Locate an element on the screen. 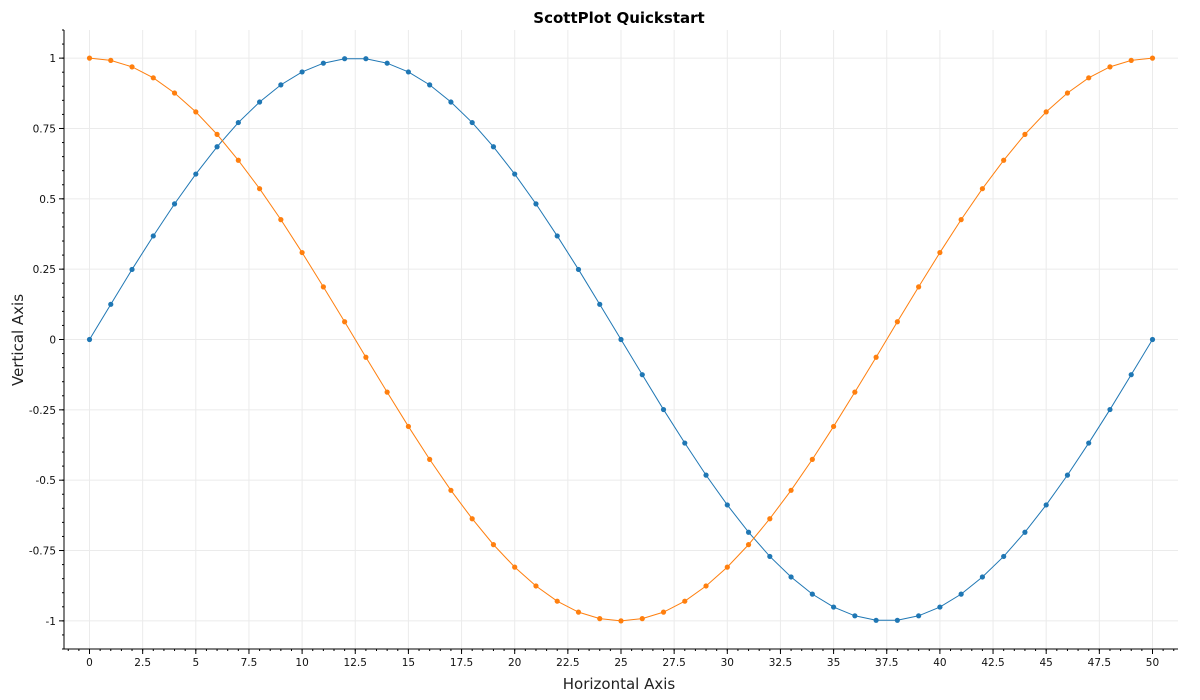  x-tick-label: 50 is located at coordinates (1152, 663).